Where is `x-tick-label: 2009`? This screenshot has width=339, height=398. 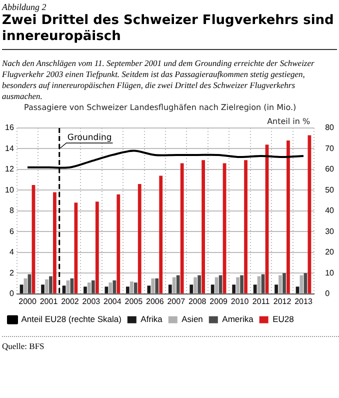
x-tick-label: 2009 is located at coordinates (219, 301).